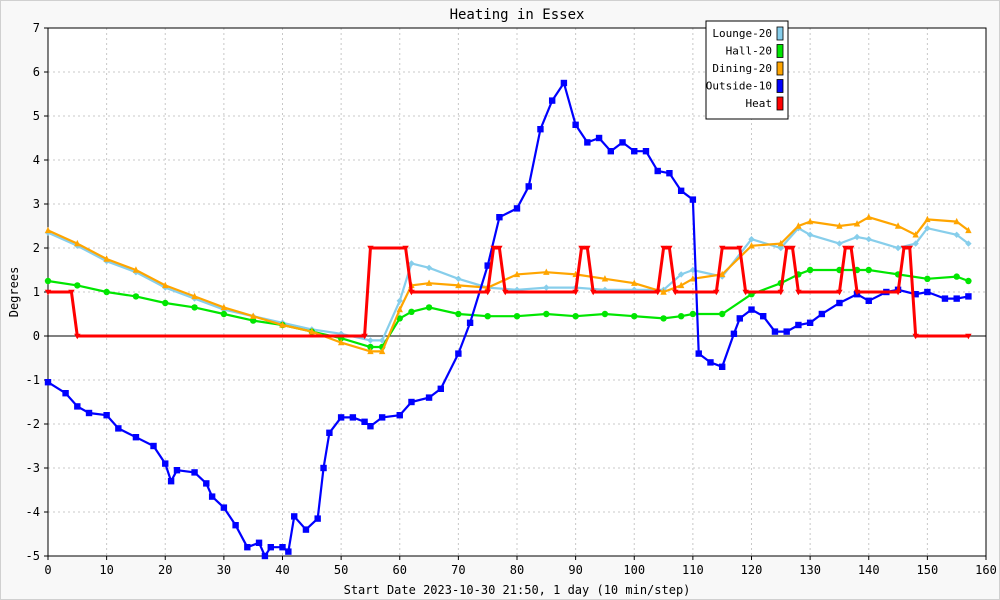  What do you see at coordinates (106, 570) in the screenshot?
I see `x-tick-label: 10` at bounding box center [106, 570].